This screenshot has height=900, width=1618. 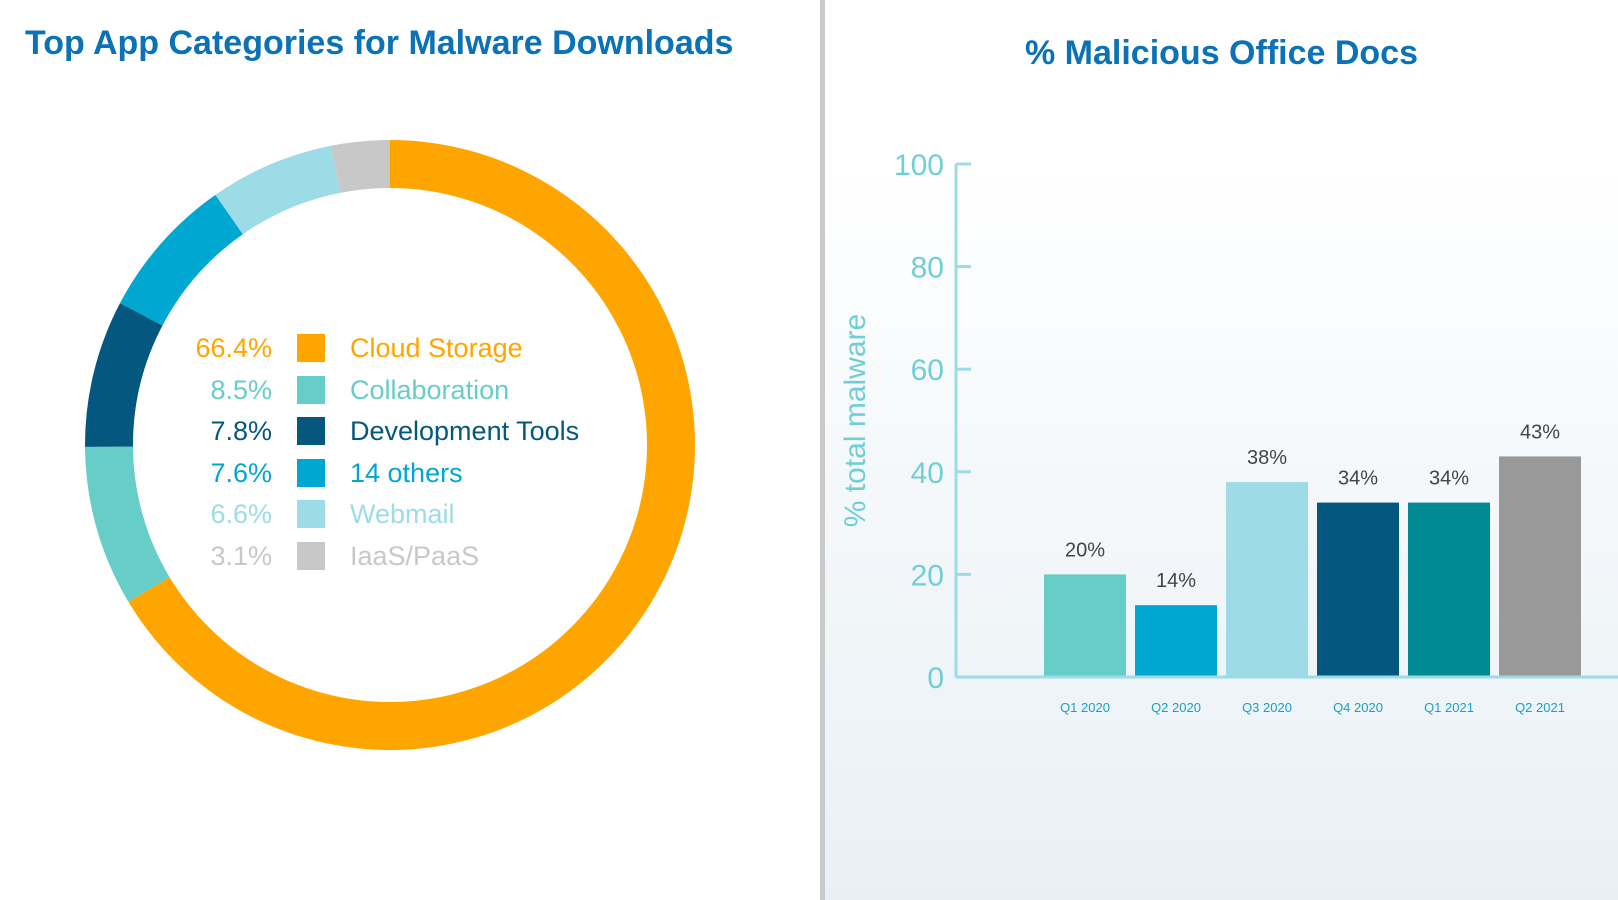 I want to click on bar-q4-2020, so click(x=1358, y=589).